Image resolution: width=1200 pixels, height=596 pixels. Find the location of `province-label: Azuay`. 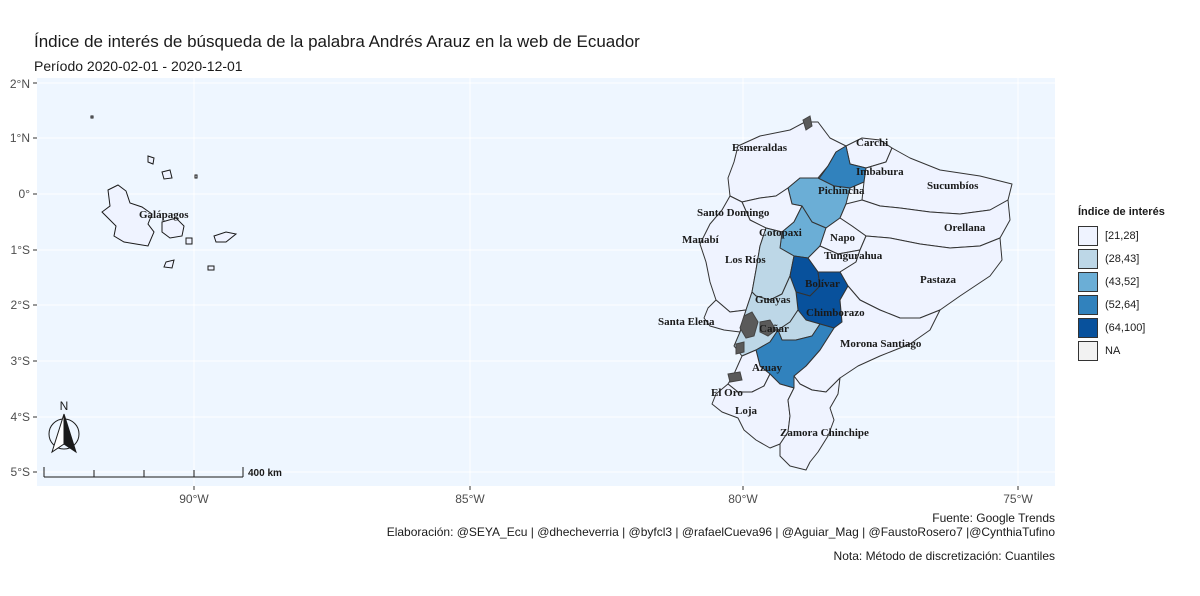

province-label: Azuay is located at coordinates (767, 368).